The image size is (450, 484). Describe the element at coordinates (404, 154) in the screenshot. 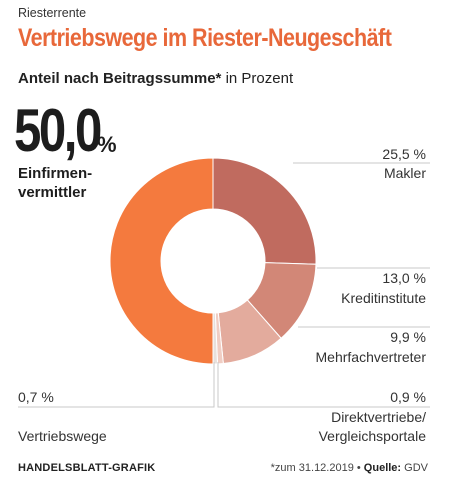

I see `label-makler-value: 25,5 %` at that location.